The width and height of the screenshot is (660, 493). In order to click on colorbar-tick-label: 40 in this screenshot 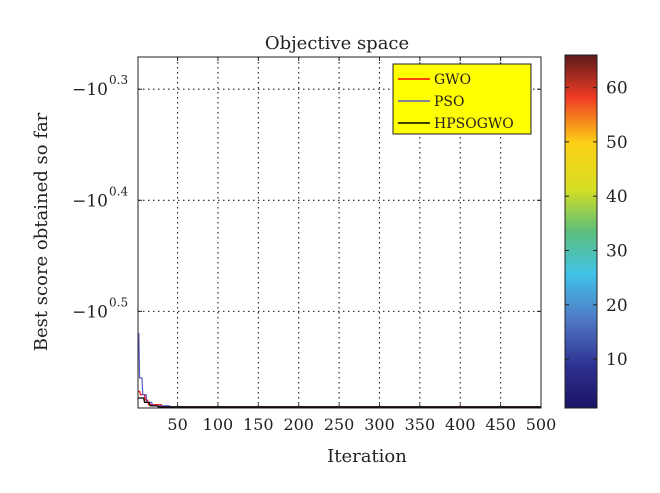, I will do `click(617, 197)`.